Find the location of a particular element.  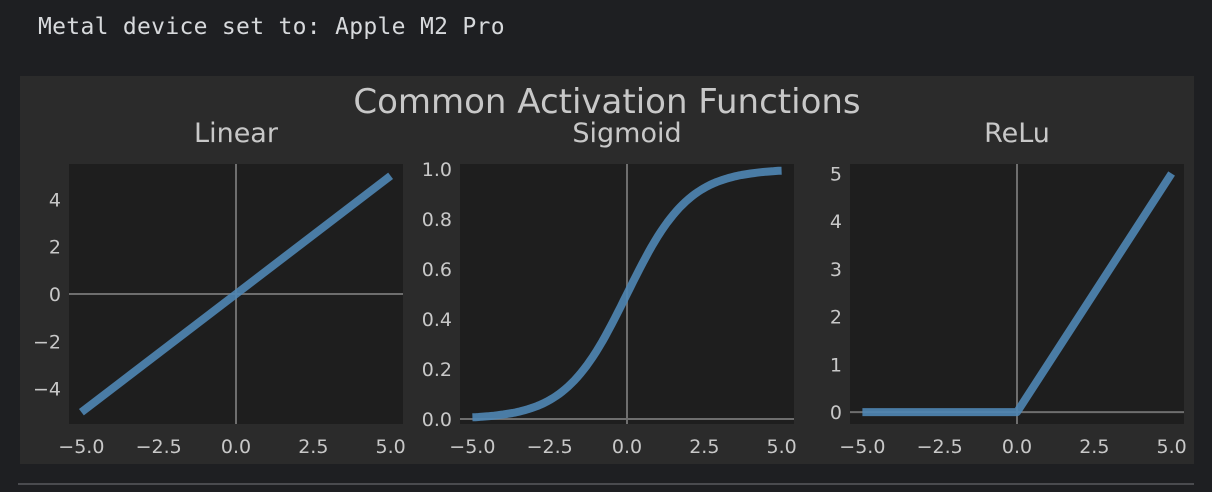

y-tick-label: 5 is located at coordinates (836, 175).